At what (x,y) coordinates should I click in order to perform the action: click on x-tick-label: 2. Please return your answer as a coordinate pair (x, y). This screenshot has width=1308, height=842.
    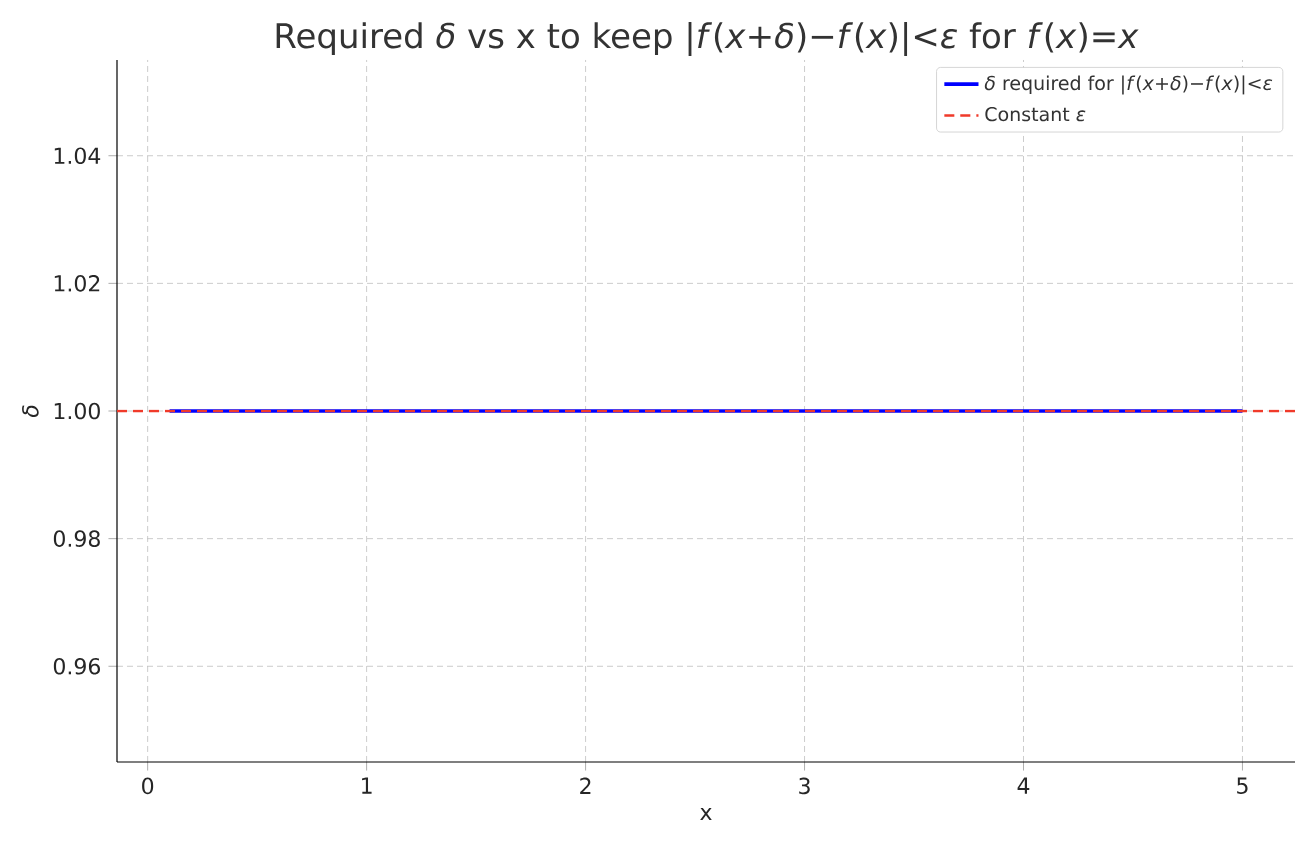
    Looking at the image, I should click on (585, 785).